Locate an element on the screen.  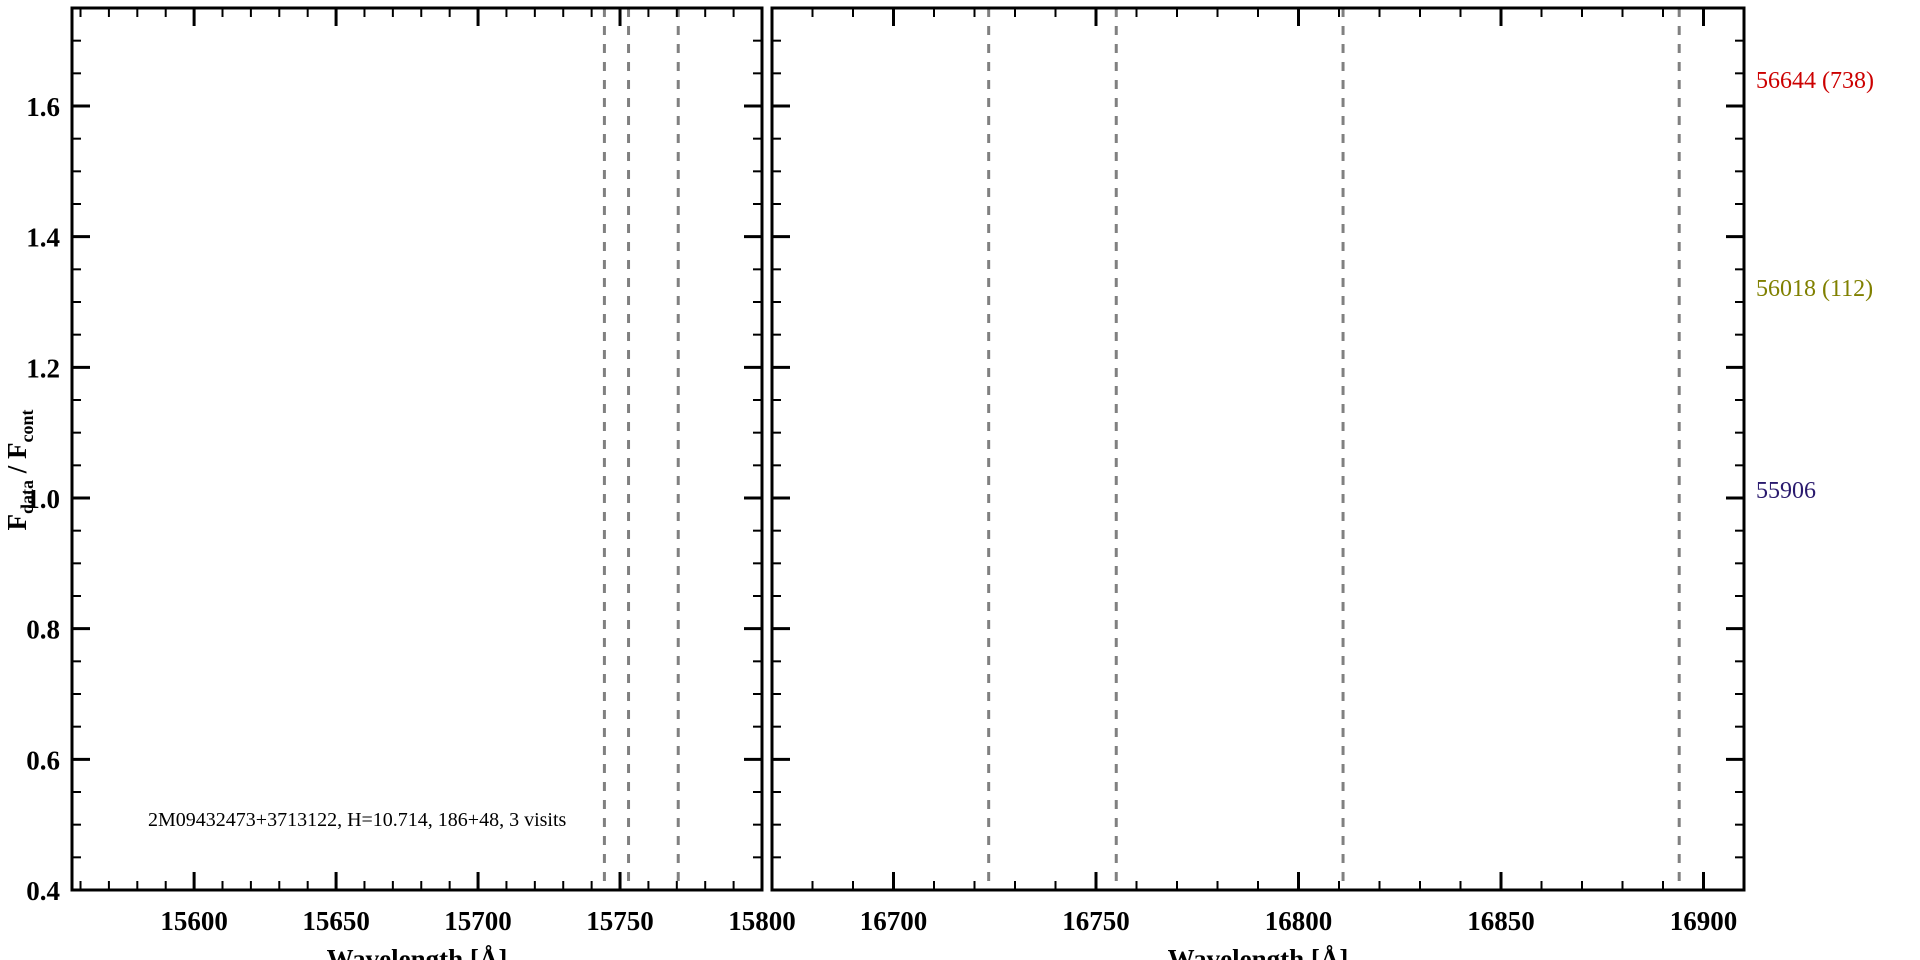
series-label-0: 56644 (738) is located at coordinates (1815, 81).